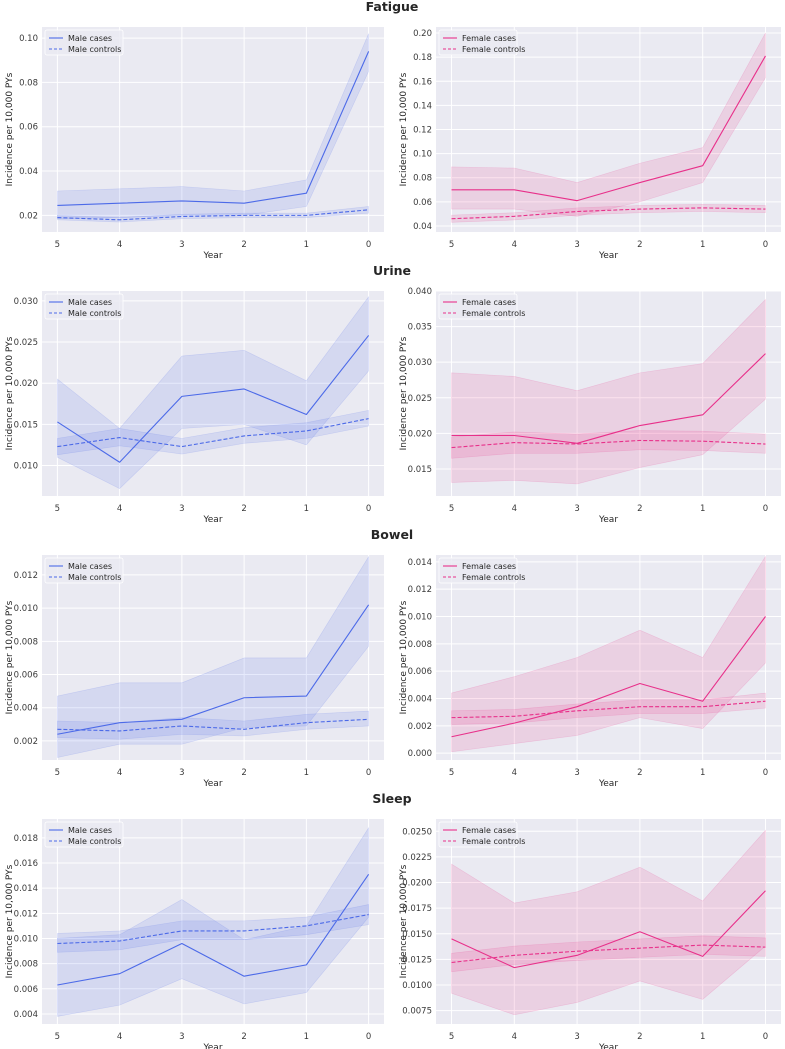  Describe the element at coordinates (213, 128) in the screenshot. I see `fatigue-male-male-cases-line` at that location.